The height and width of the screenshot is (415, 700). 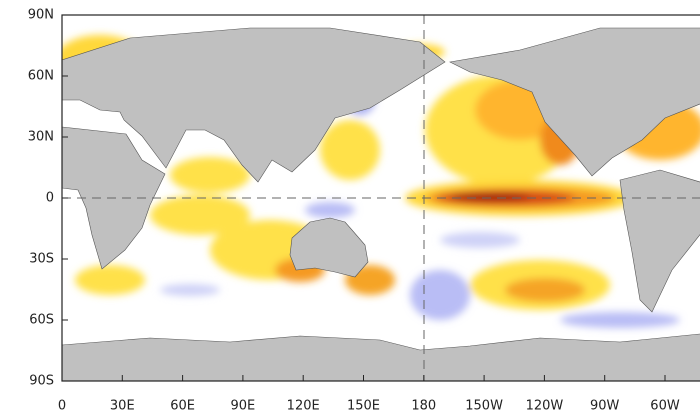 What do you see at coordinates (545, 406) in the screenshot?
I see `lon-label: 120W` at bounding box center [545, 406].